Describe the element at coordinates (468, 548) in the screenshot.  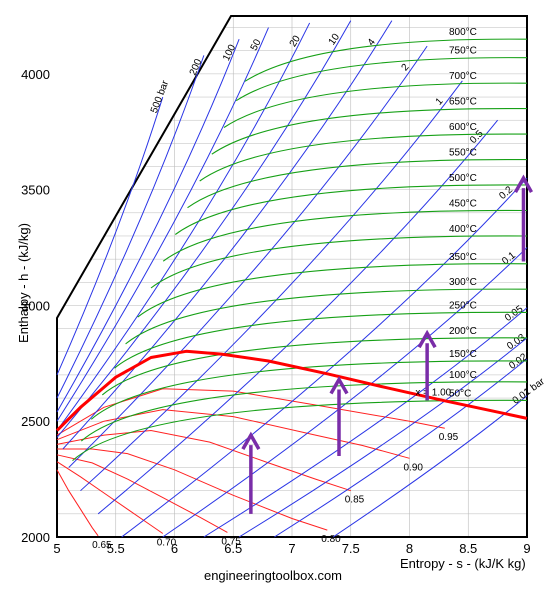
I see `x-tick-label: 8.5` at that location.